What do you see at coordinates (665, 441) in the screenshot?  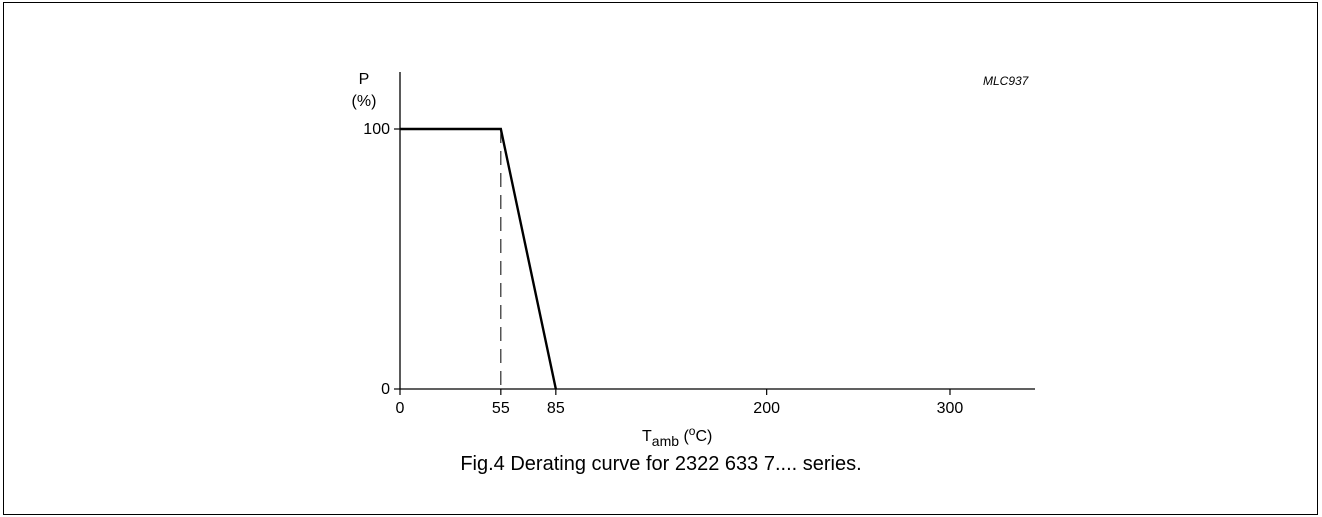 I see `x-axis-label-sub: amb` at bounding box center [665, 441].